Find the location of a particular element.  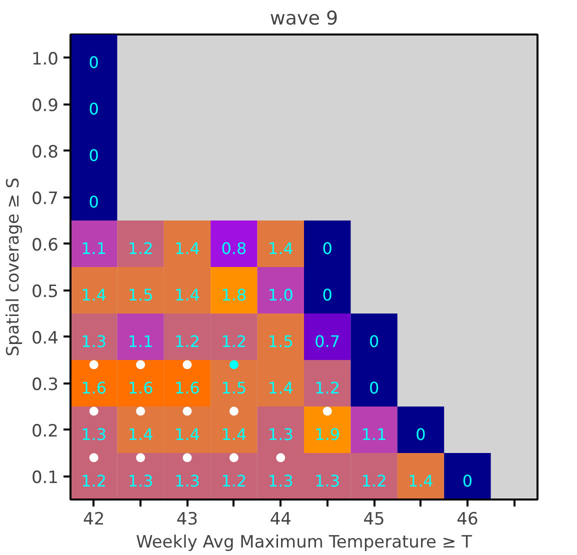

x-tick-label: 42 is located at coordinates (94, 520).